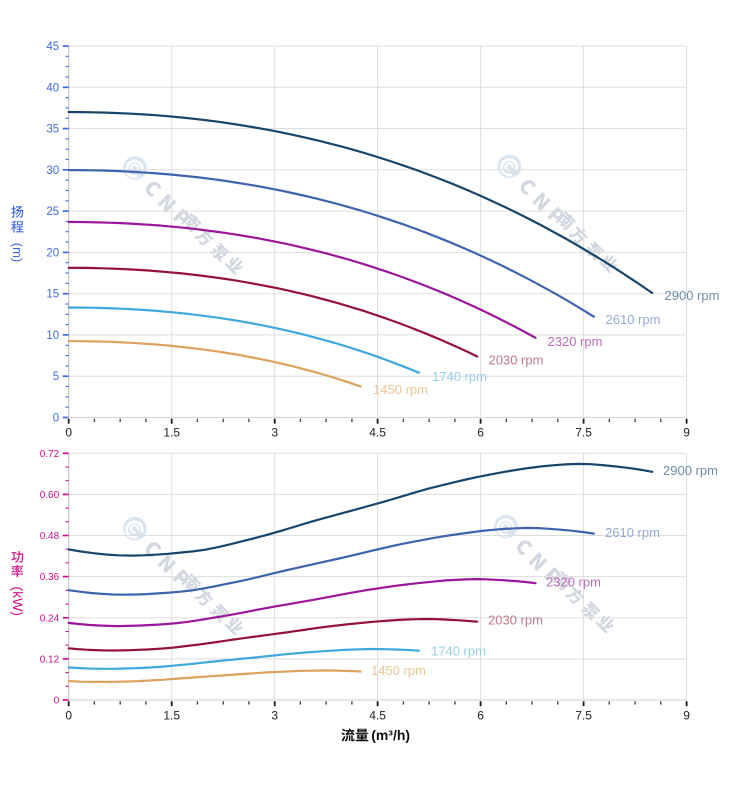 The image size is (752, 802). I want to click on svg-text: 0.24, so click(50, 618).